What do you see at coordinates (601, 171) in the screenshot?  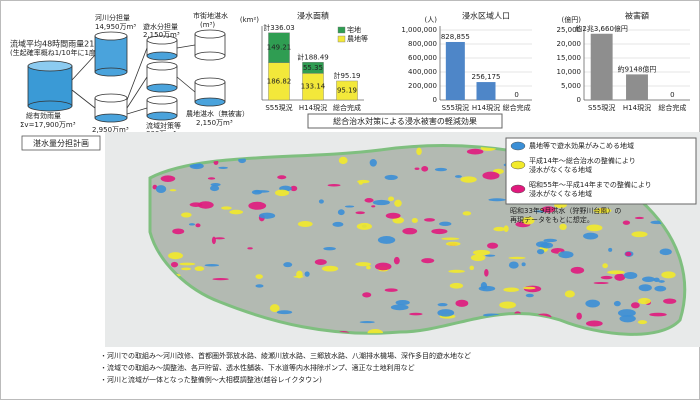 I see `map-legend-box` at bounding box center [601, 171].